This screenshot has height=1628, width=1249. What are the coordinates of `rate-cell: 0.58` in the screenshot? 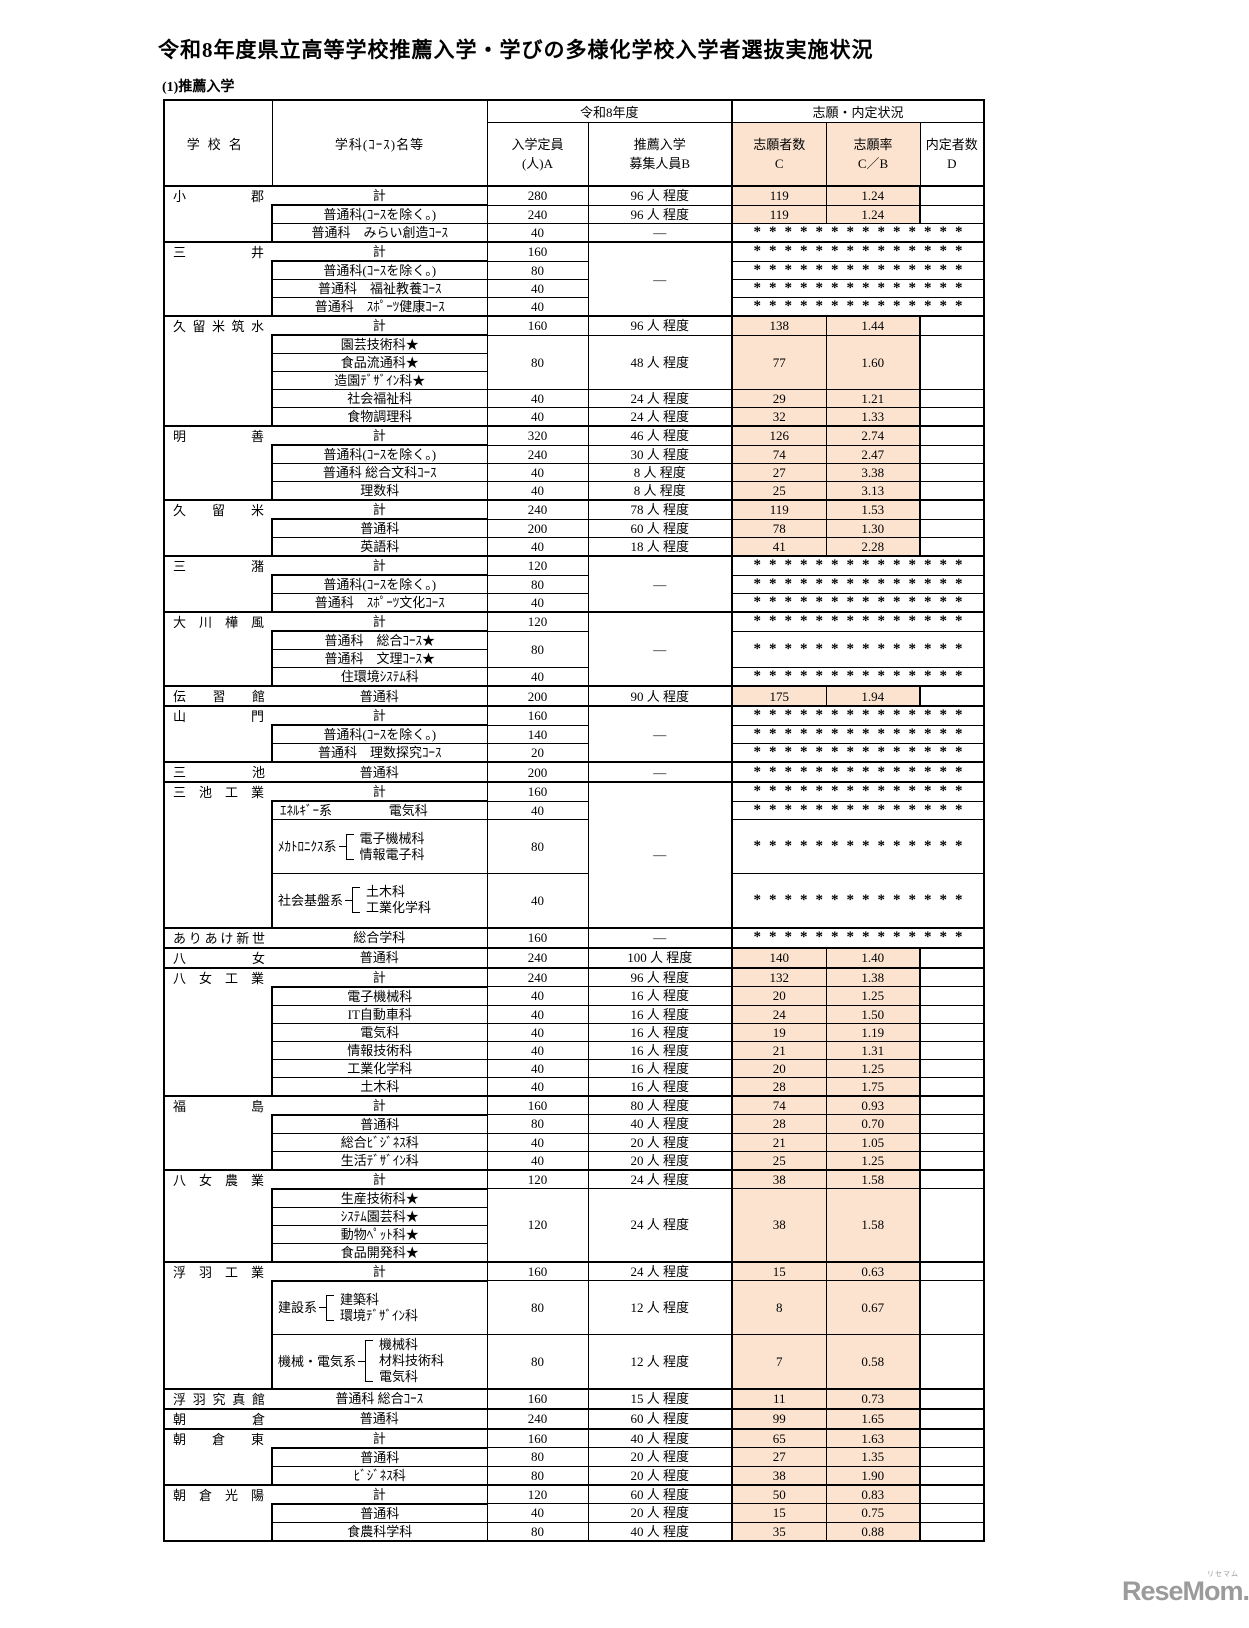 It's located at (873, 1361).